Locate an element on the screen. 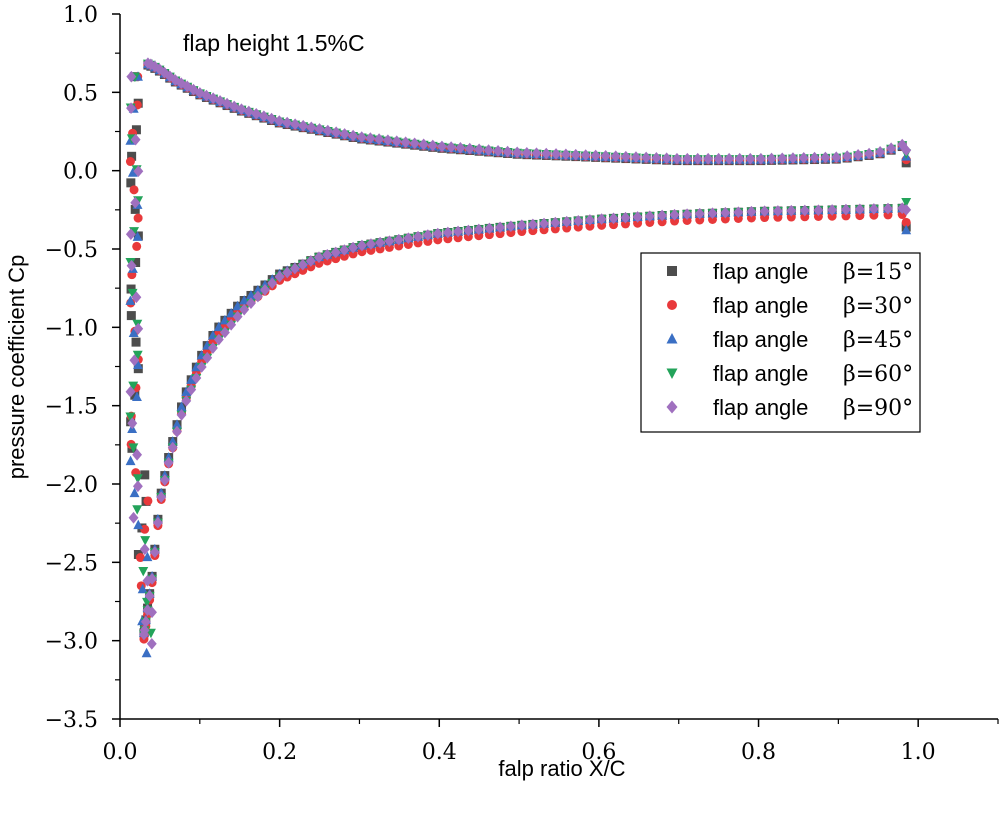 This screenshot has width=1005, height=818. y-tick-label: 0.0 is located at coordinates (80, 172).